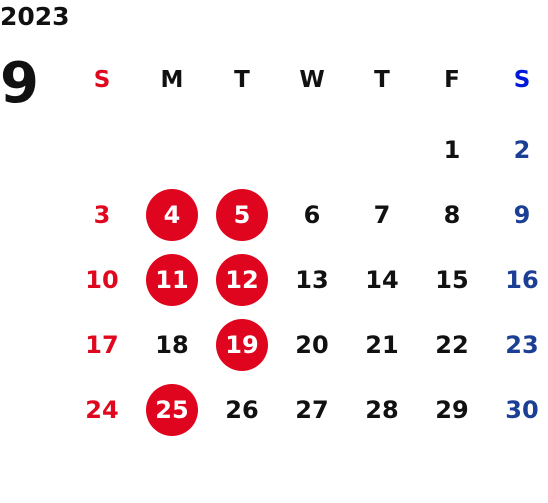 The image size is (548, 503). I want to click on weekday-header: M, so click(172, 80).